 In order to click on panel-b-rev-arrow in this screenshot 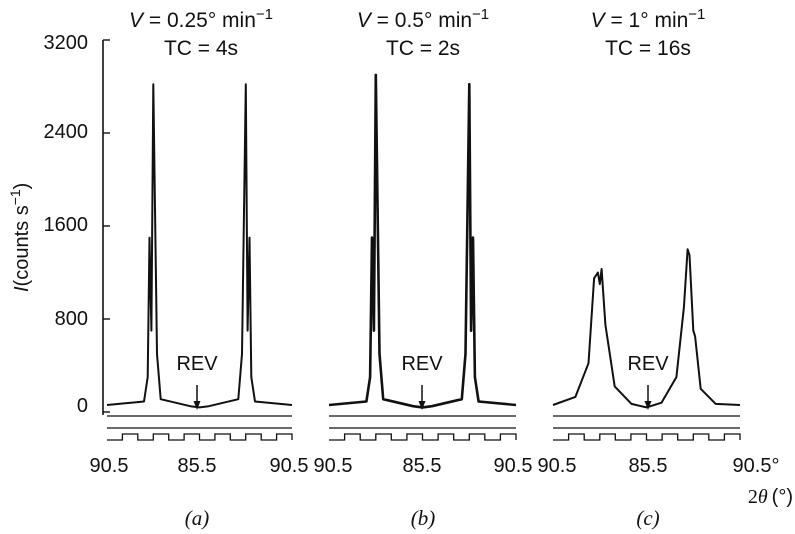, I will do `click(422, 397)`.